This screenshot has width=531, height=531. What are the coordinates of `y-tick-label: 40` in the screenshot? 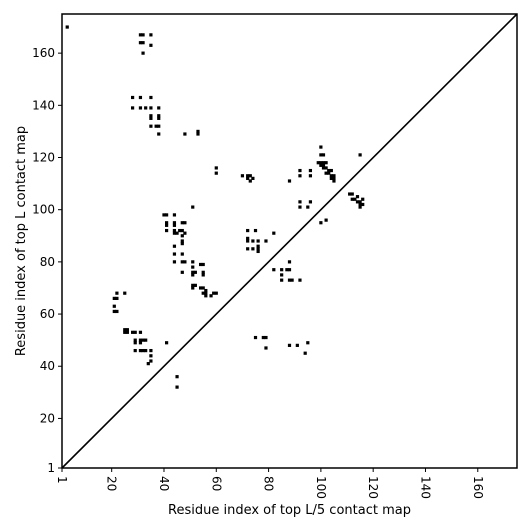 It's located at (47, 366).